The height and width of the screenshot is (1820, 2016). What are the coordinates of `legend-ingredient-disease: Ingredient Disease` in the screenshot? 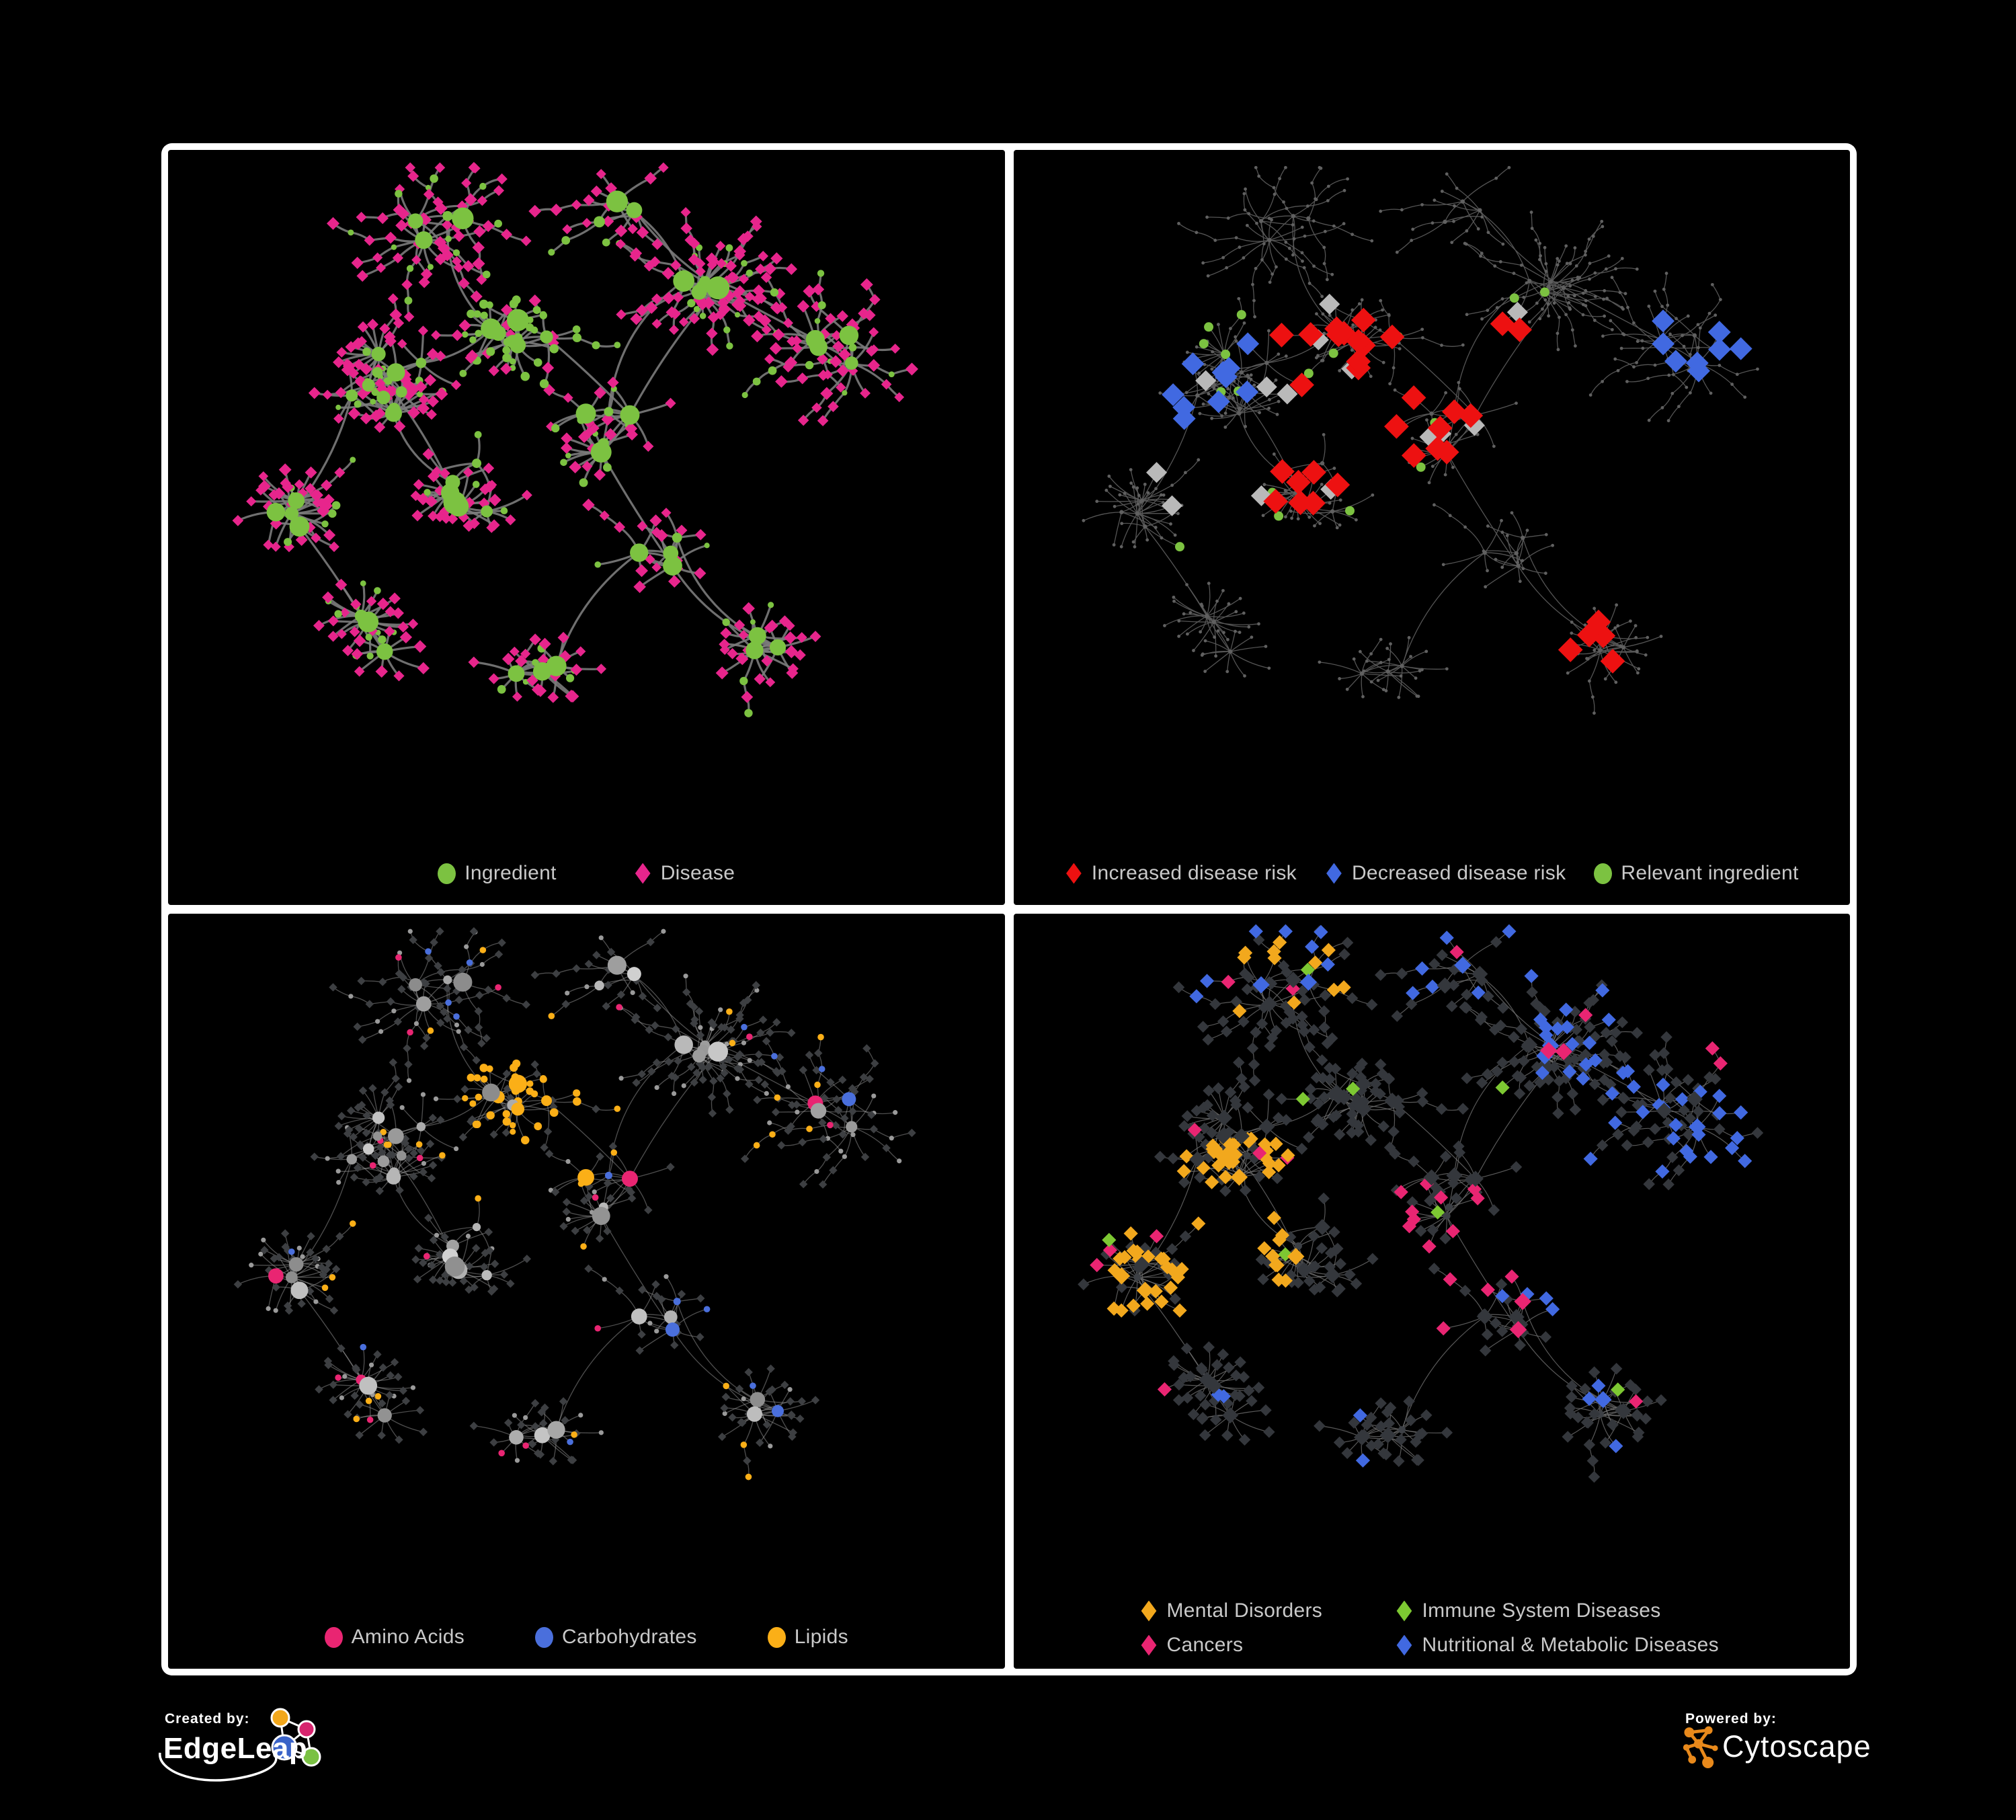 It's located at (586, 873).